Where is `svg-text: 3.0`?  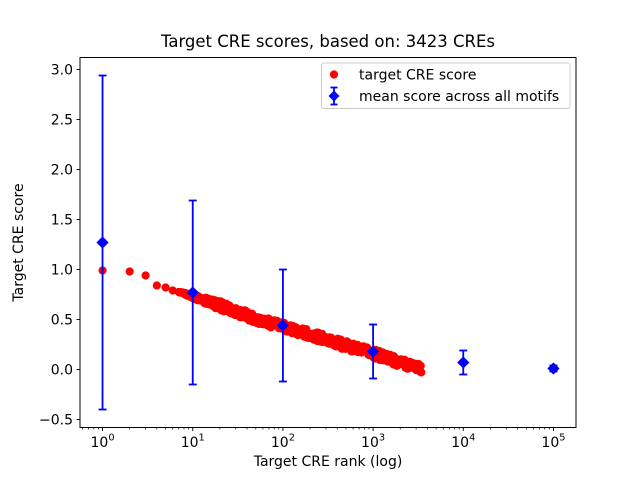
svg-text: 3.0 is located at coordinates (62, 71).